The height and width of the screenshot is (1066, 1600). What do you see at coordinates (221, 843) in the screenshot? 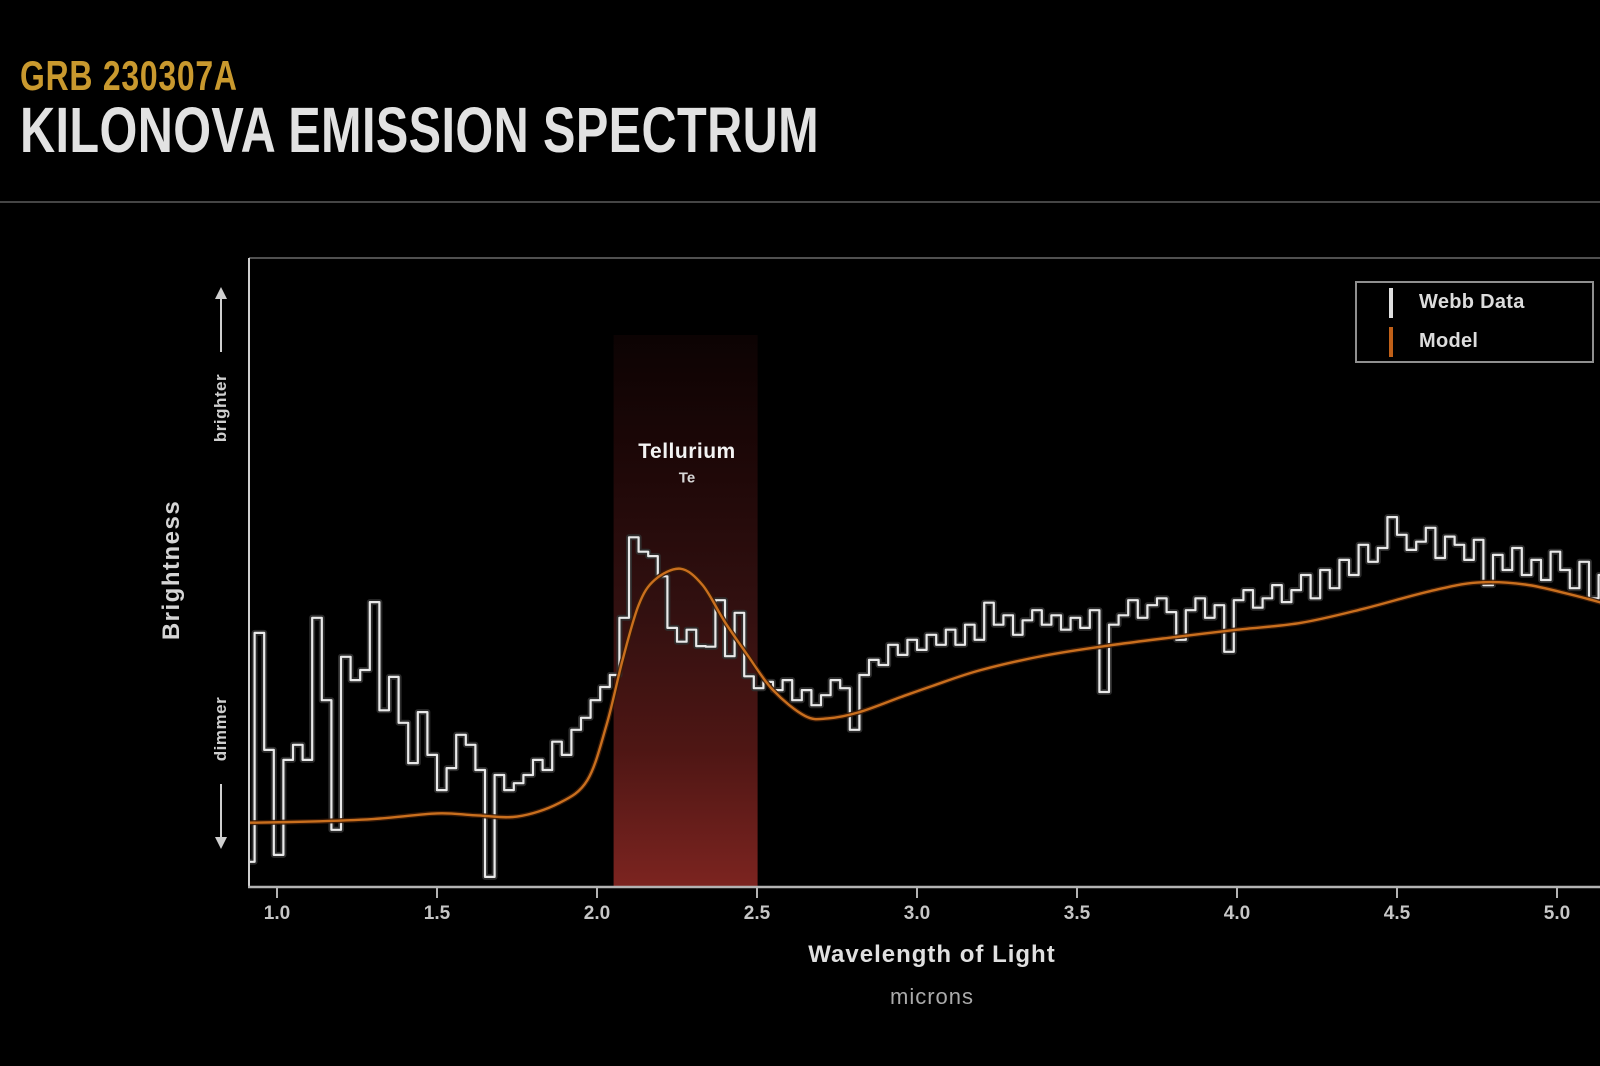
I see `dimmer-arrow-down-icon` at bounding box center [221, 843].